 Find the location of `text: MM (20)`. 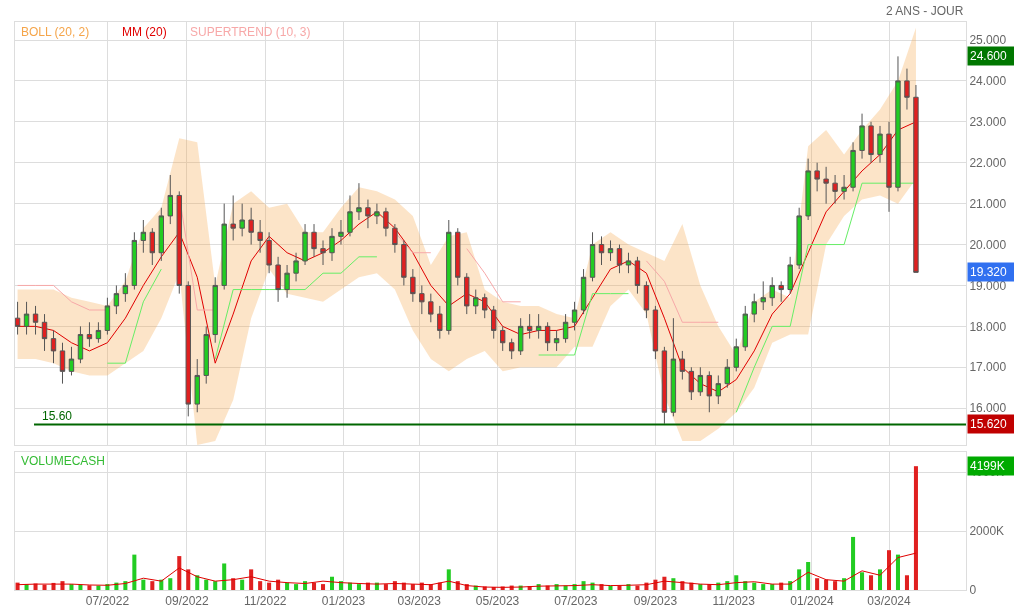

text: MM (20) is located at coordinates (144, 32).